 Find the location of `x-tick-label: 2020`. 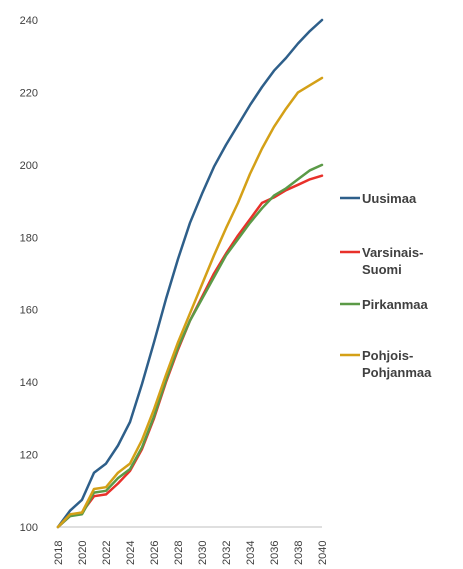

x-tick-label: 2020 is located at coordinates (83, 553).